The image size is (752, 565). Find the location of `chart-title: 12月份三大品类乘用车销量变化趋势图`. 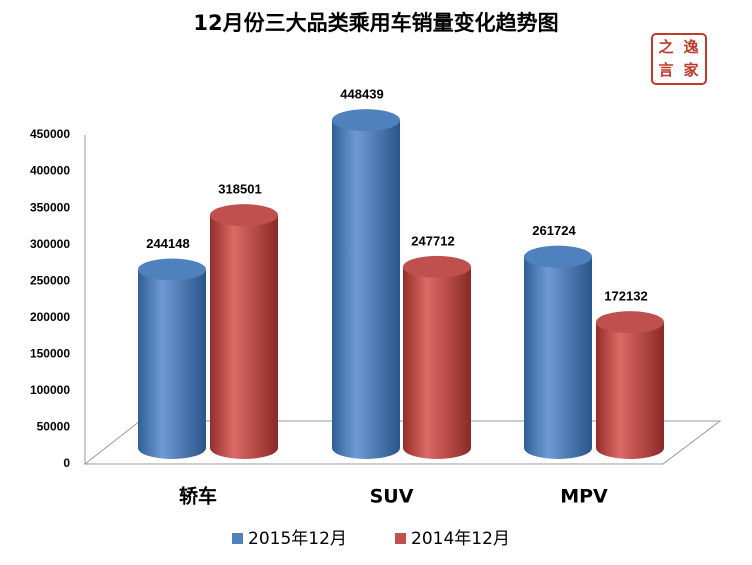

chart-title: 12月份三大品类乘用车销量变化趋势图 is located at coordinates (375, 23).